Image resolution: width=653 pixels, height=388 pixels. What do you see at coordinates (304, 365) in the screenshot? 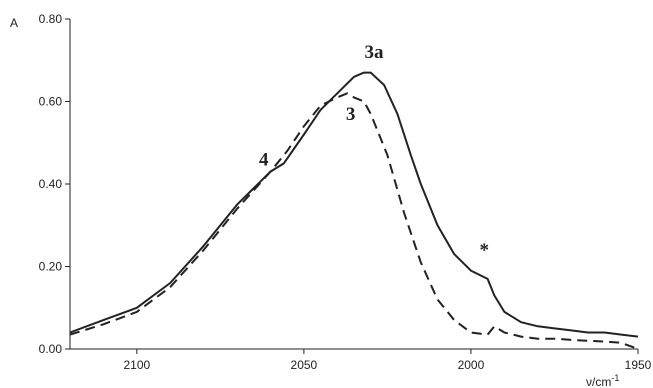
I see `x-tick-label: 2050` at bounding box center [304, 365].